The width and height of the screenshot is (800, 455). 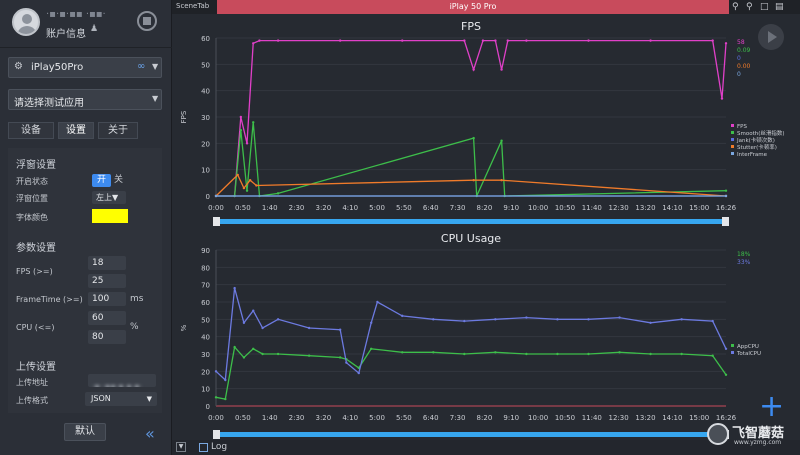 I want to click on upload-url-input: ·▪··▪▪·▪ ▪·▪·, so click(x=122, y=380).